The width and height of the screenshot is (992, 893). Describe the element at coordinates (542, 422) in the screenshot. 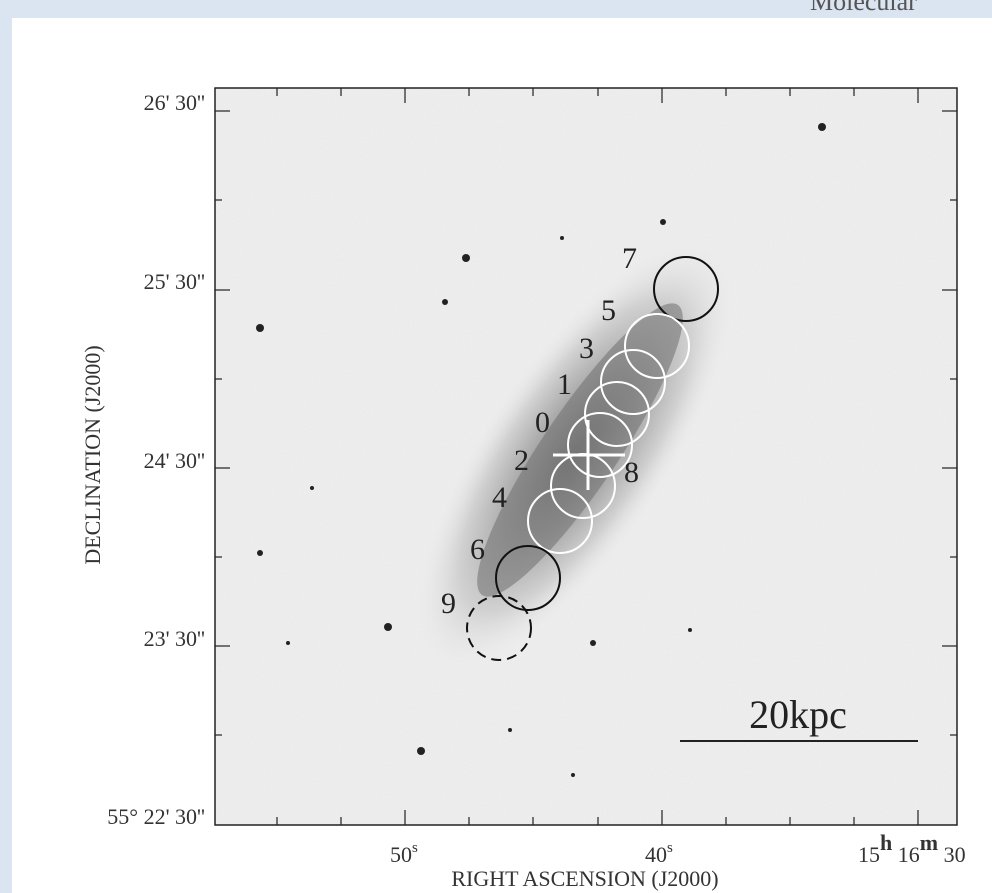

I see `aperture-label: 0` at that location.